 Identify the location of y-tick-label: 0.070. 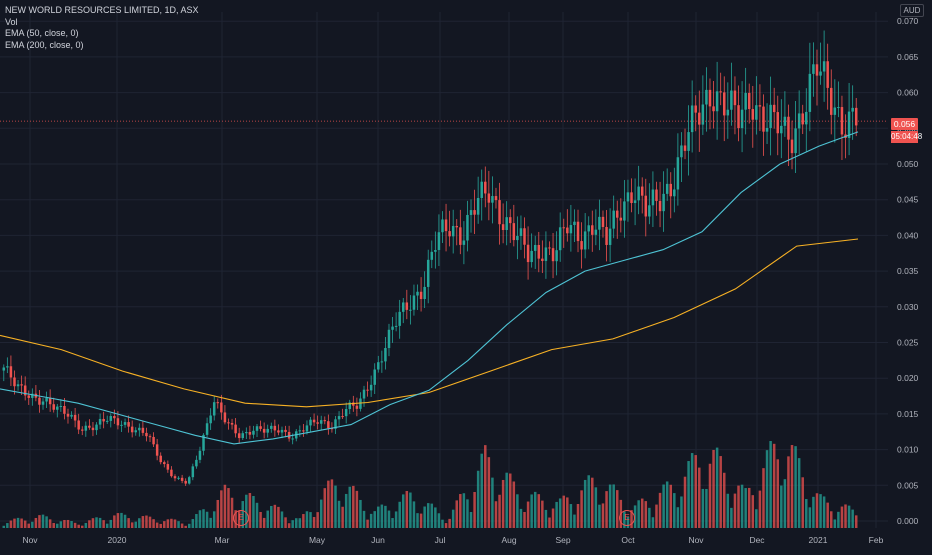
(908, 21).